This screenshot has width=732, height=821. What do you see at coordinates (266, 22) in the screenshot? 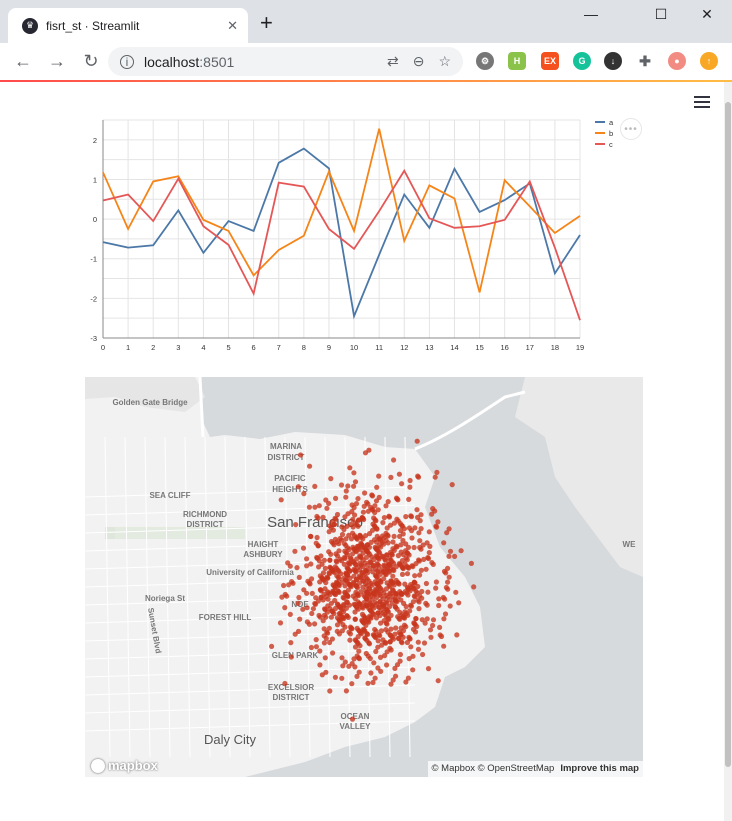
I see `new-tab-button: +` at bounding box center [266, 22].